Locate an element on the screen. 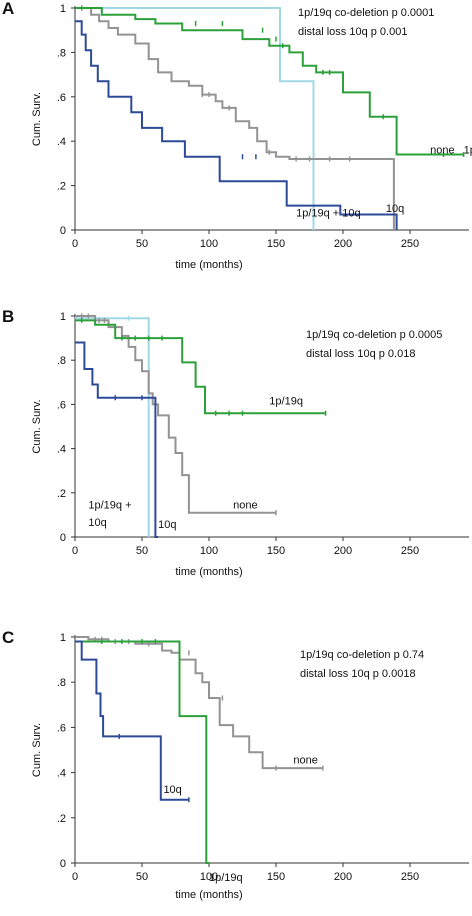  panel-letter: A is located at coordinates (8, 9).